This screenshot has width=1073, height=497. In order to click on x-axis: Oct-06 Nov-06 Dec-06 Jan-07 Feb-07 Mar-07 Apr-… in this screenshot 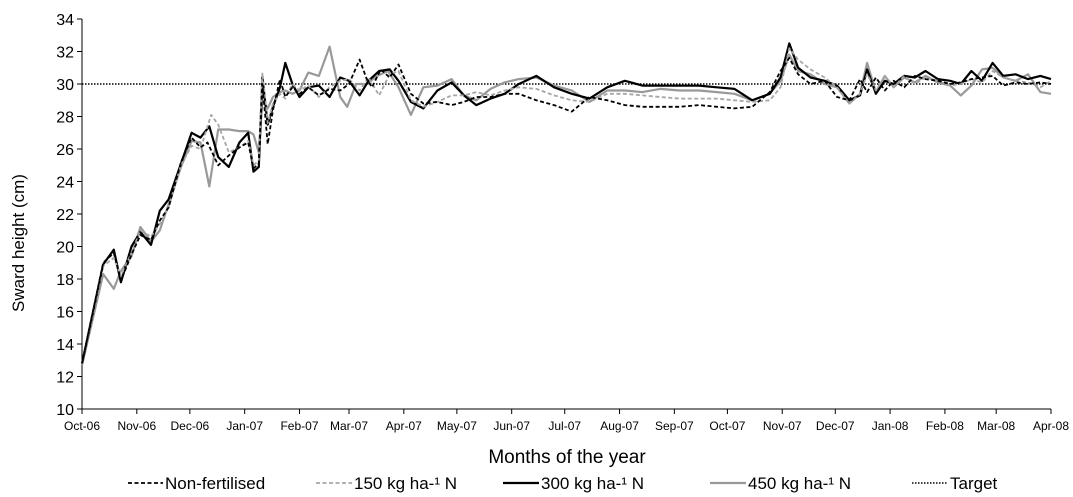, I will do `click(566, 420)`.